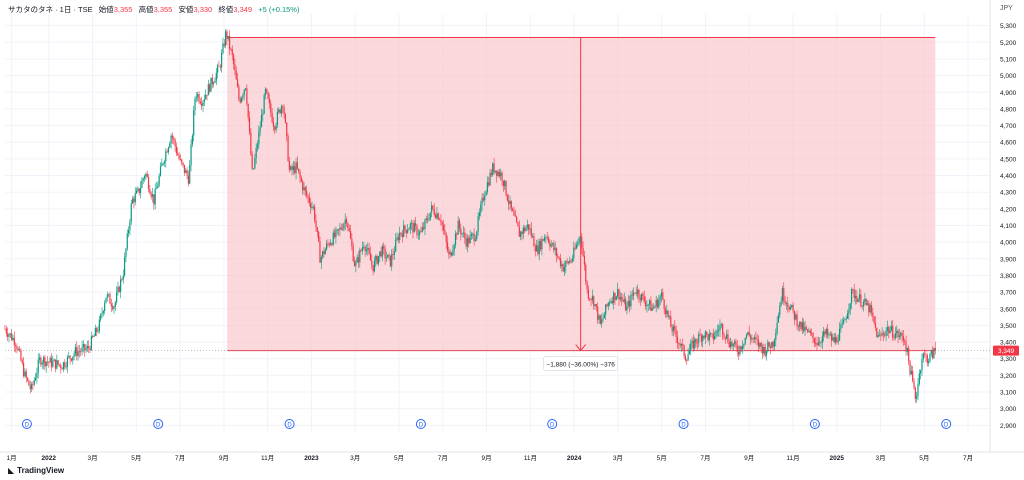 Image resolution: width=1024 pixels, height=480 pixels. Describe the element at coordinates (1008, 109) in the screenshot. I see `y-tick-label: 4,800` at that location.